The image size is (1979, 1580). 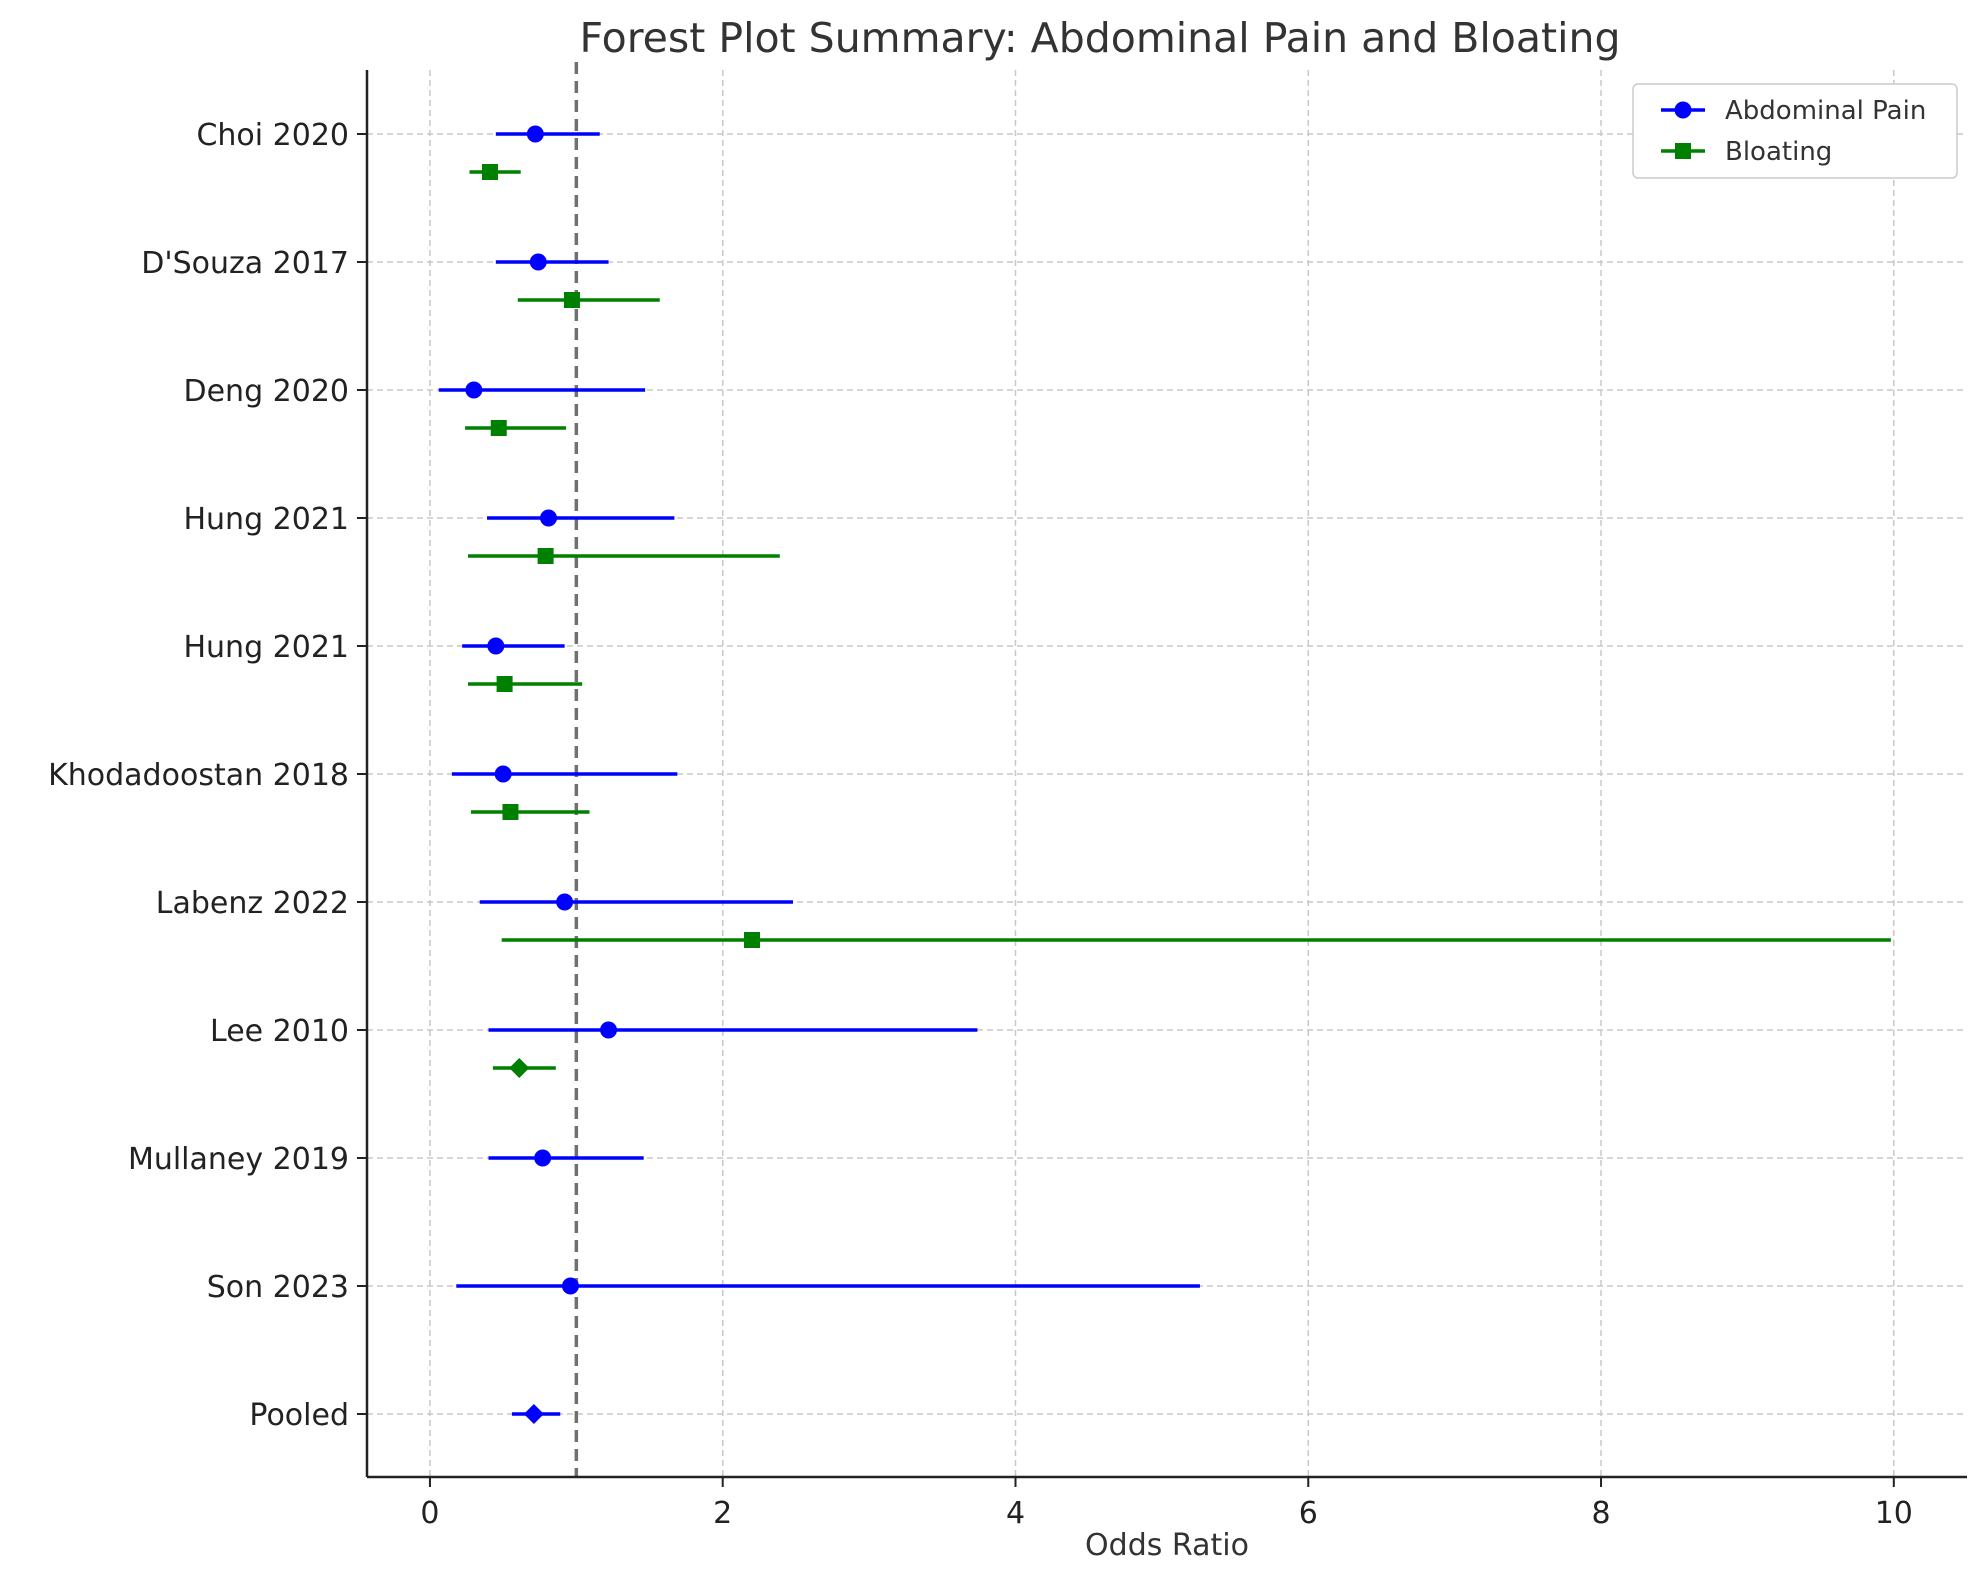 What do you see at coordinates (1683, 151) in the screenshot?
I see `legend-square-marker` at bounding box center [1683, 151].